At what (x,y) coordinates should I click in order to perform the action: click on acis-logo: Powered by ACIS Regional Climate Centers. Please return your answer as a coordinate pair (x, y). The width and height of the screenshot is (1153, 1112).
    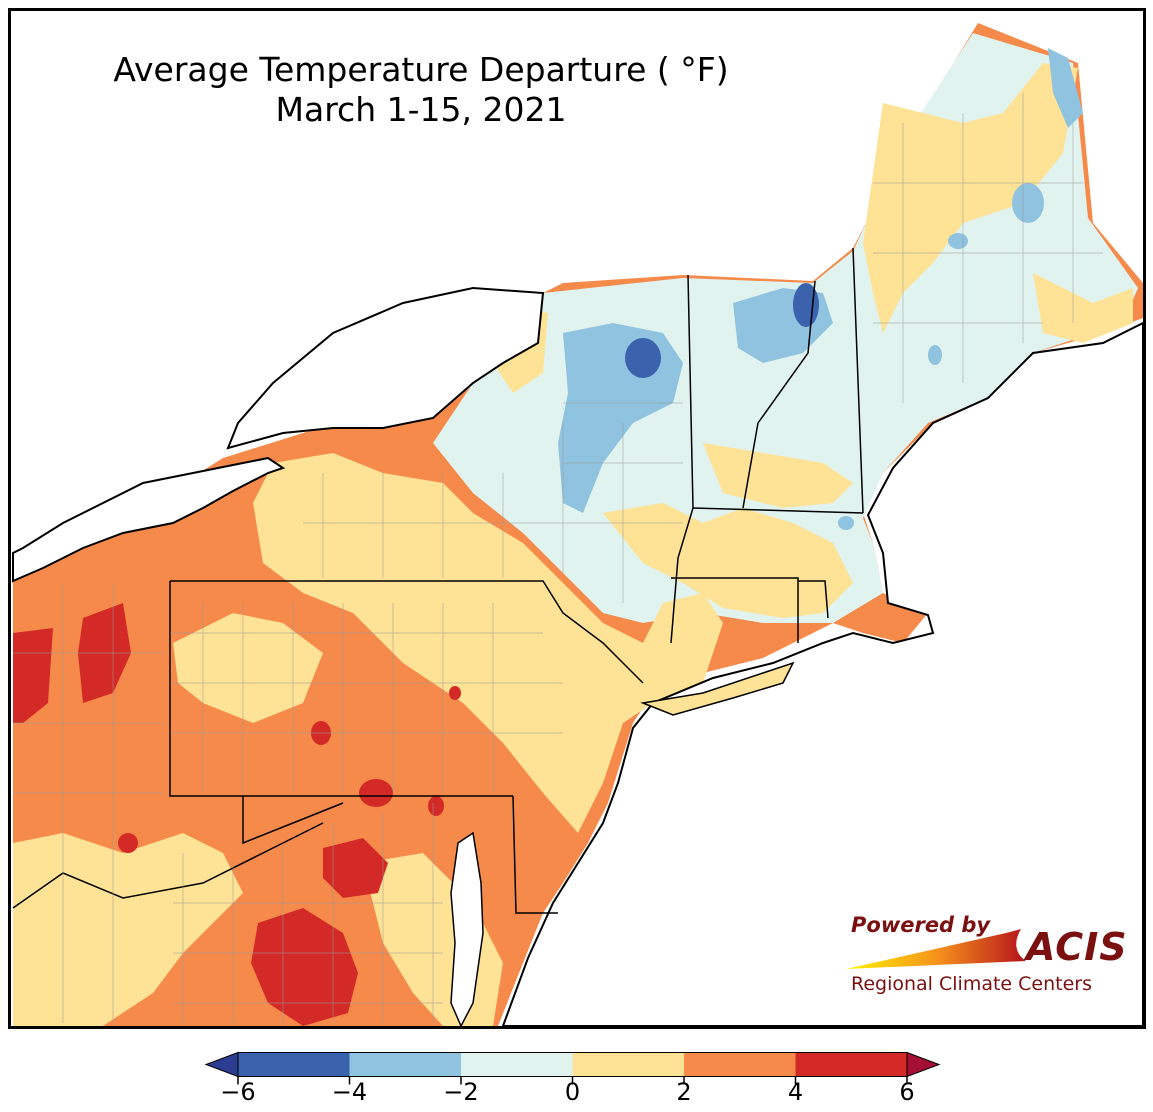
    Looking at the image, I should click on (982, 958).